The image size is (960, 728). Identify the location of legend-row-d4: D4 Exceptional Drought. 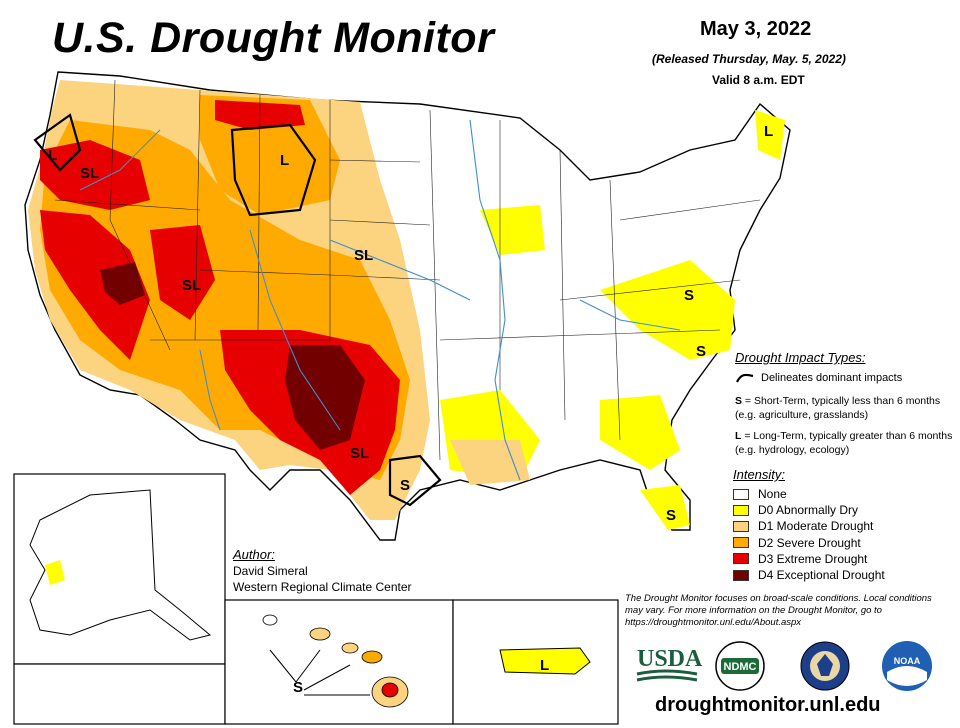
(809, 575).